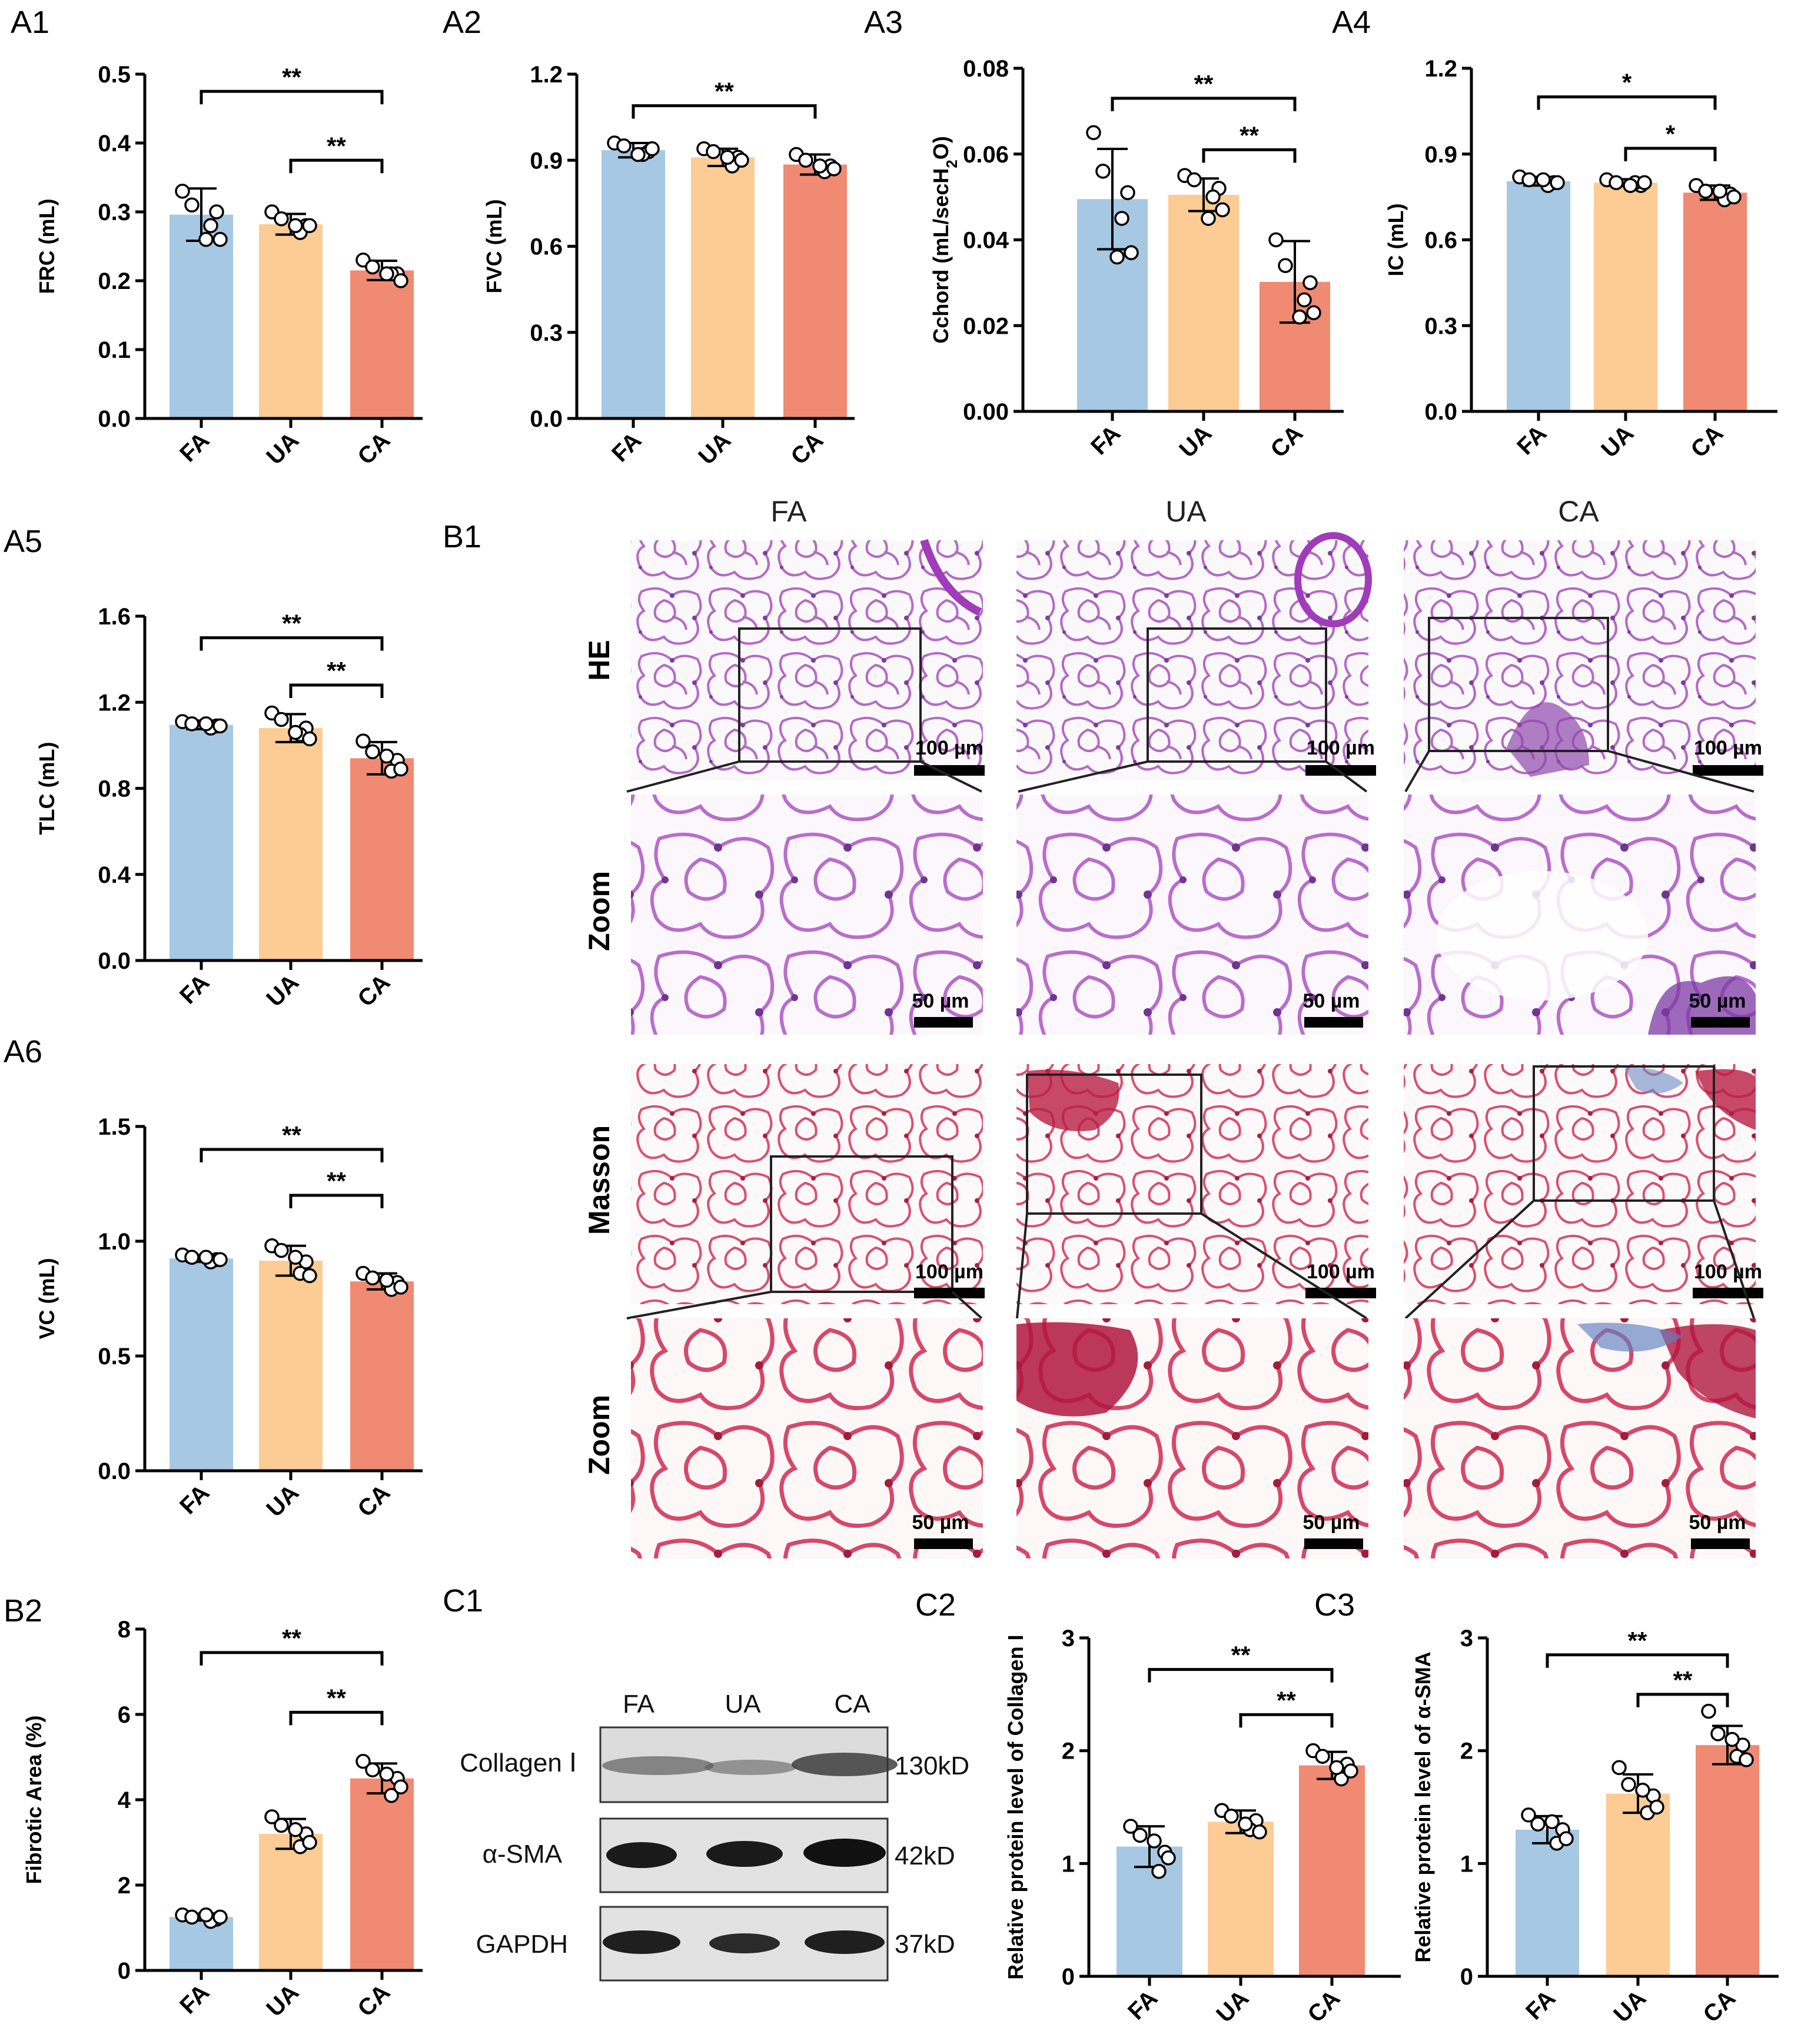 The image size is (1801, 2044). I want to click on histology-row-he: HE, so click(599, 660).